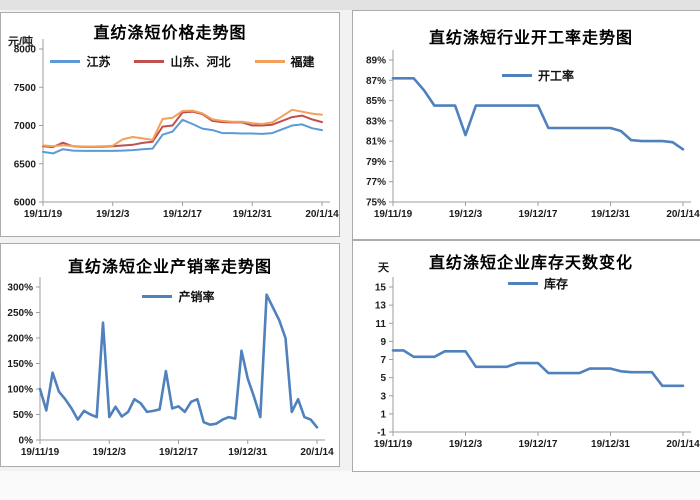  I want to click on legend-item: 开工率, so click(537, 75).